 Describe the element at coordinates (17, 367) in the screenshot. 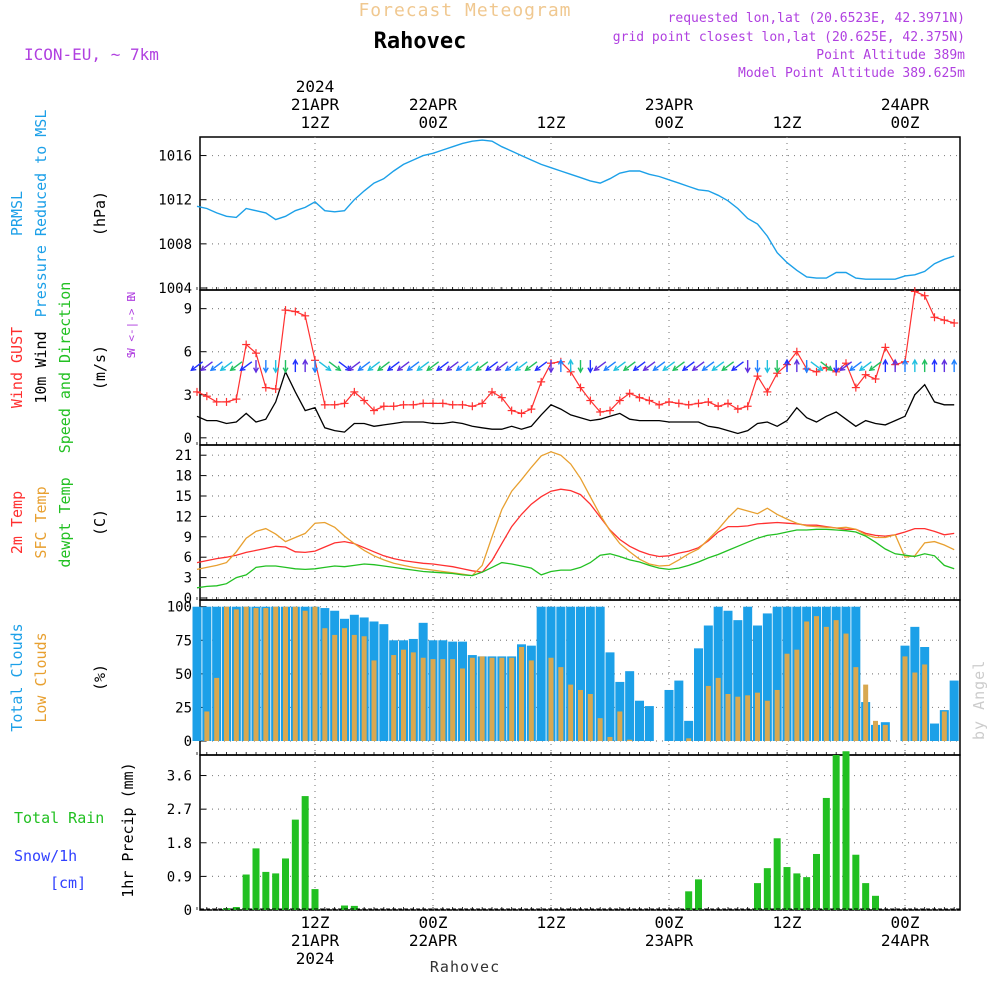

I see `wind-label-0: Wind GUST` at that location.